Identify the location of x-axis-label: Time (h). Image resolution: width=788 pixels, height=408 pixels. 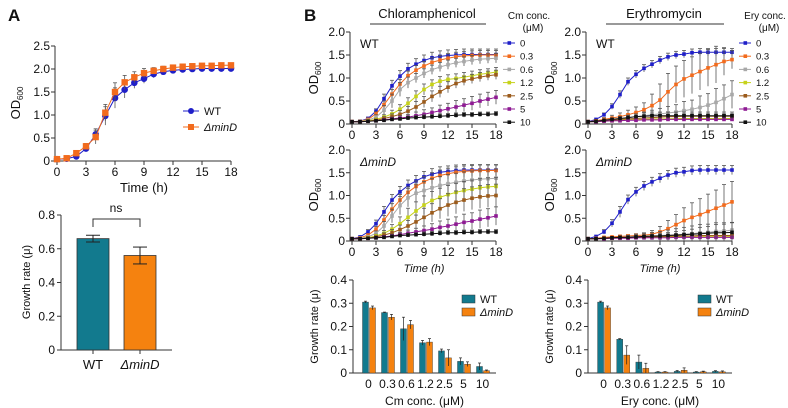
(144, 187).